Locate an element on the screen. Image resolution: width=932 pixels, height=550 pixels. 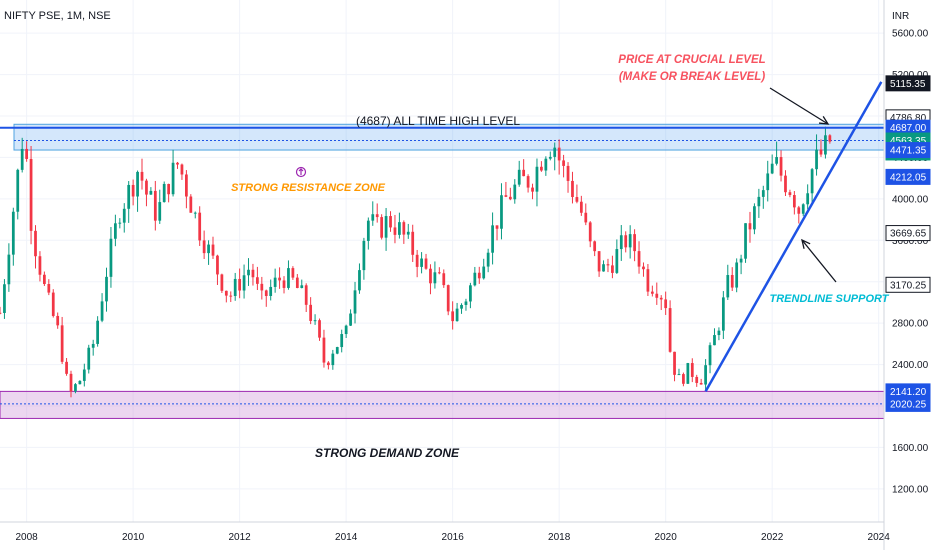
price-tag-label: 3170.25 is located at coordinates (908, 285).